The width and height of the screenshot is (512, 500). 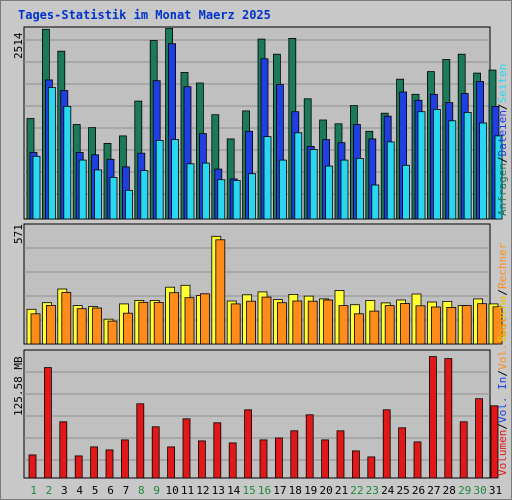 What do you see at coordinates (171, 490) in the screenshot?
I see `day-label-10: 10` at bounding box center [171, 490].